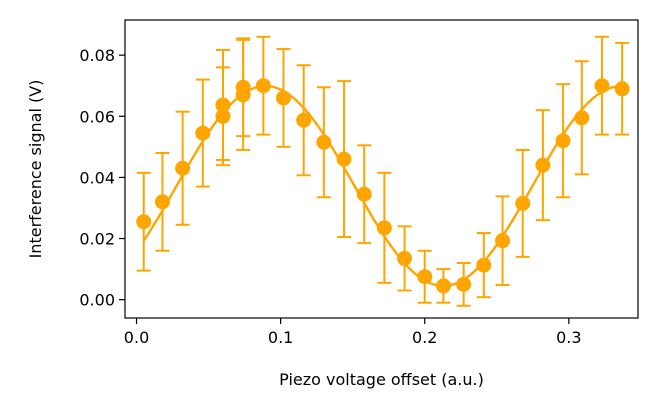 Image resolution: width=664 pixels, height=415 pixels. Describe the element at coordinates (381, 379) in the screenshot. I see `x-axis-label: Piezo voltage offset (a.u.)` at that location.